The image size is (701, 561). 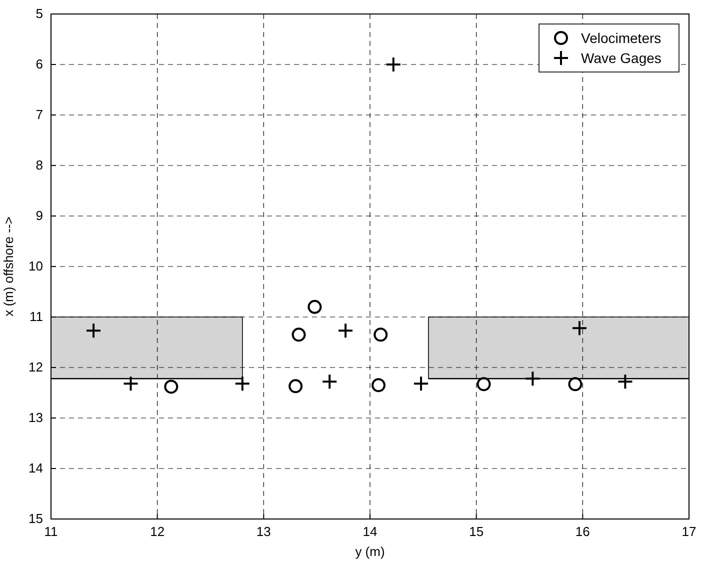 I want to click on y-axis-title: x (m) offshore -->, so click(x=8, y=266).